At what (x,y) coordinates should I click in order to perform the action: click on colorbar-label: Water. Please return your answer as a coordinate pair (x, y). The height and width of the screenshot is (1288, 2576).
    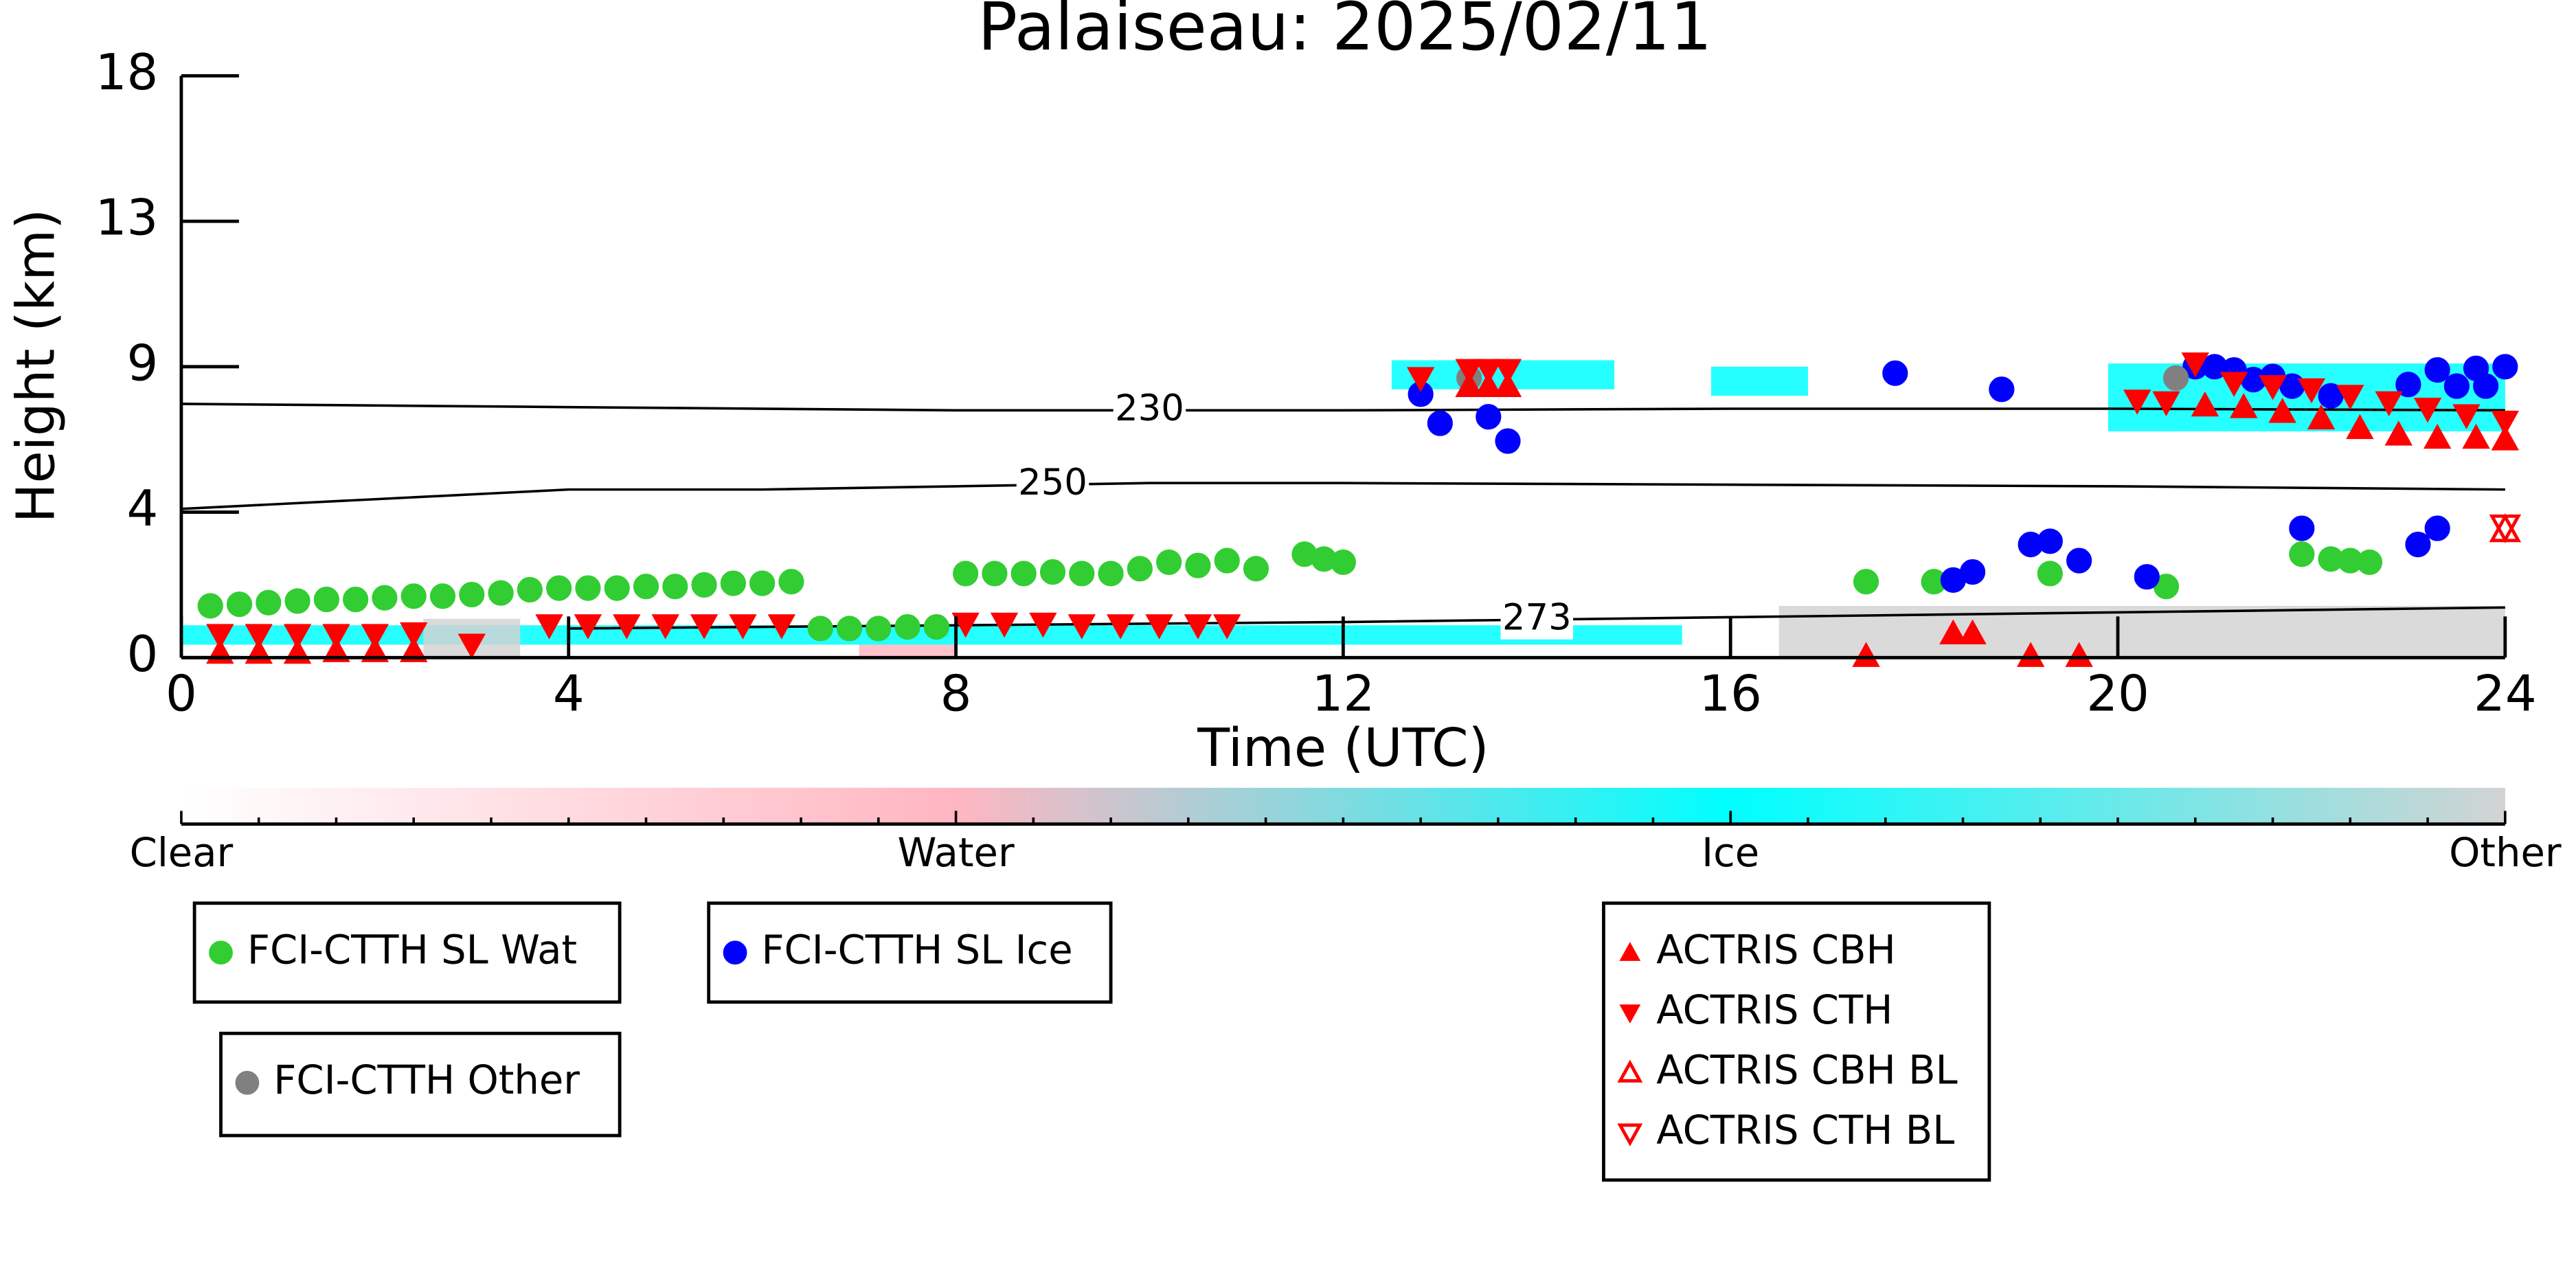
    Looking at the image, I should click on (956, 853).